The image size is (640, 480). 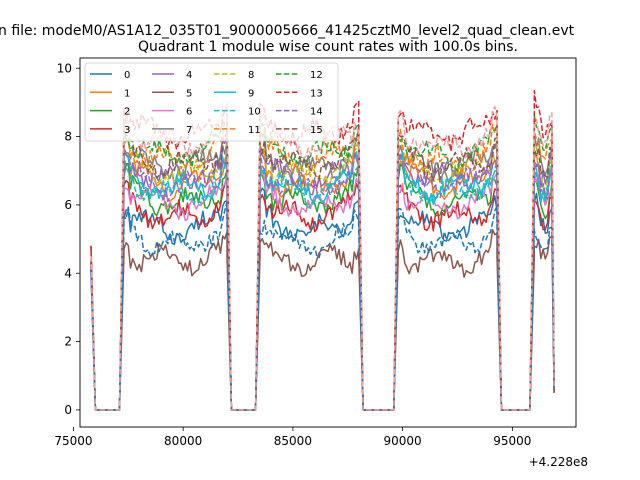 What do you see at coordinates (251, 93) in the screenshot?
I see `legend-label: 9` at bounding box center [251, 93].